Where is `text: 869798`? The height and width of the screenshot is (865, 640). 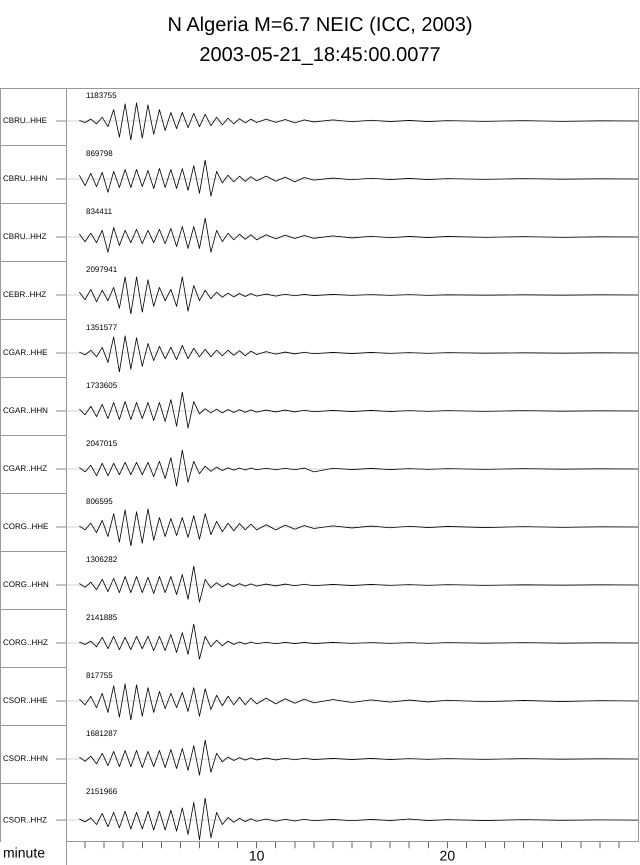
text: 869798 is located at coordinates (100, 153).